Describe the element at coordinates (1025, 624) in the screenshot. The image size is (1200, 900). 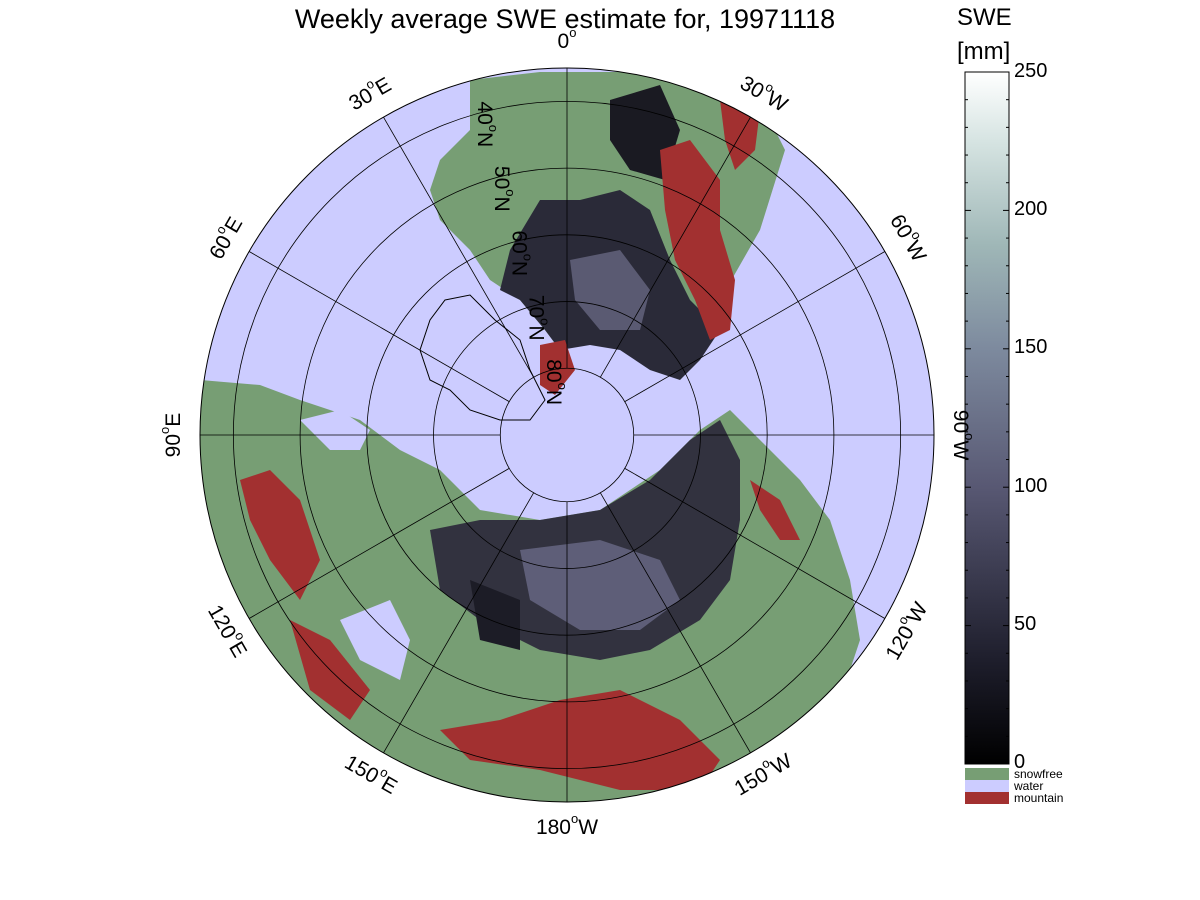
I see `colorbar-tick: 50` at that location.